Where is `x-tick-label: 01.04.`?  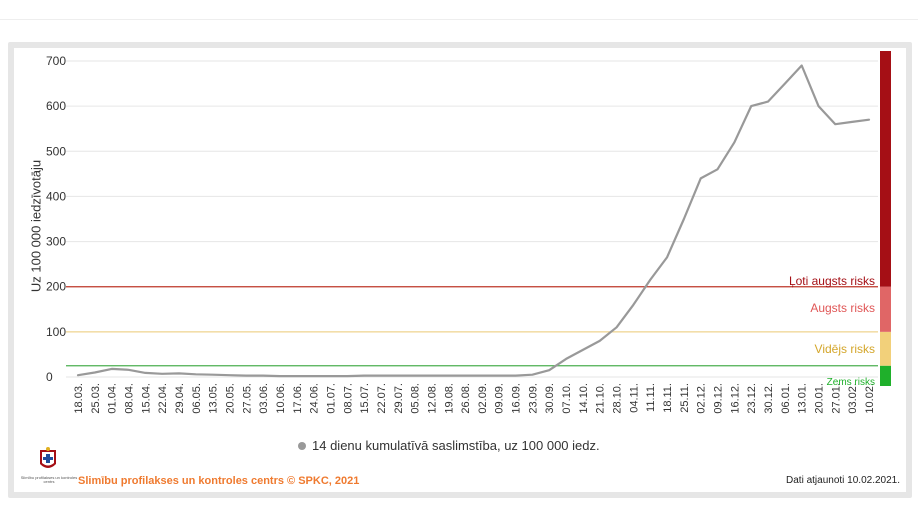
x-tick-label: 01.04. is located at coordinates (113, 398).